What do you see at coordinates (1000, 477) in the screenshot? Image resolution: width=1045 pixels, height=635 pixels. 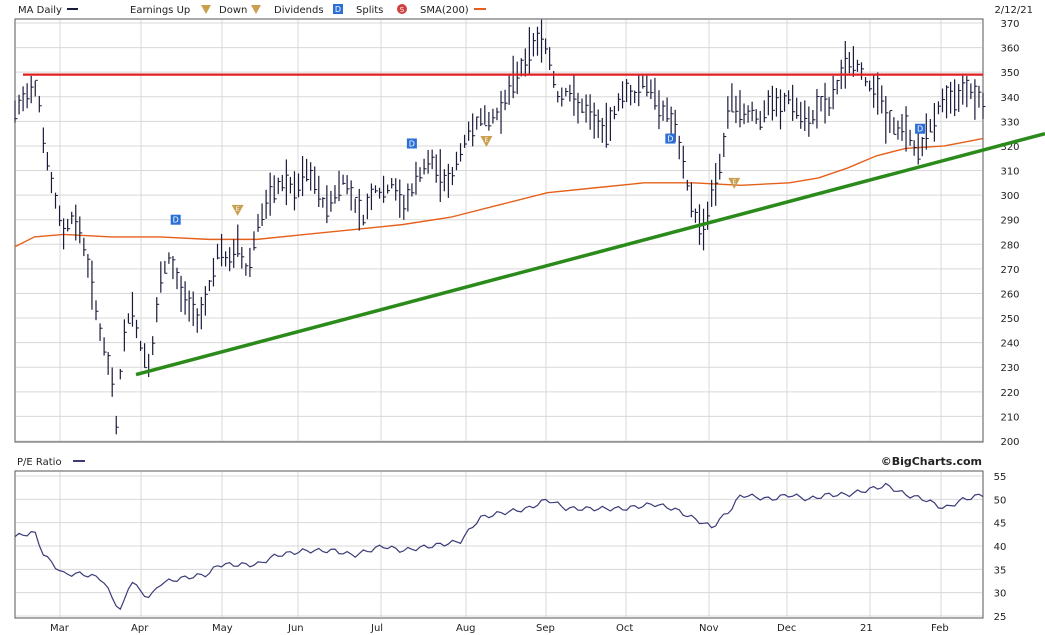 I see `pe-y-tick: 55` at bounding box center [1000, 477].